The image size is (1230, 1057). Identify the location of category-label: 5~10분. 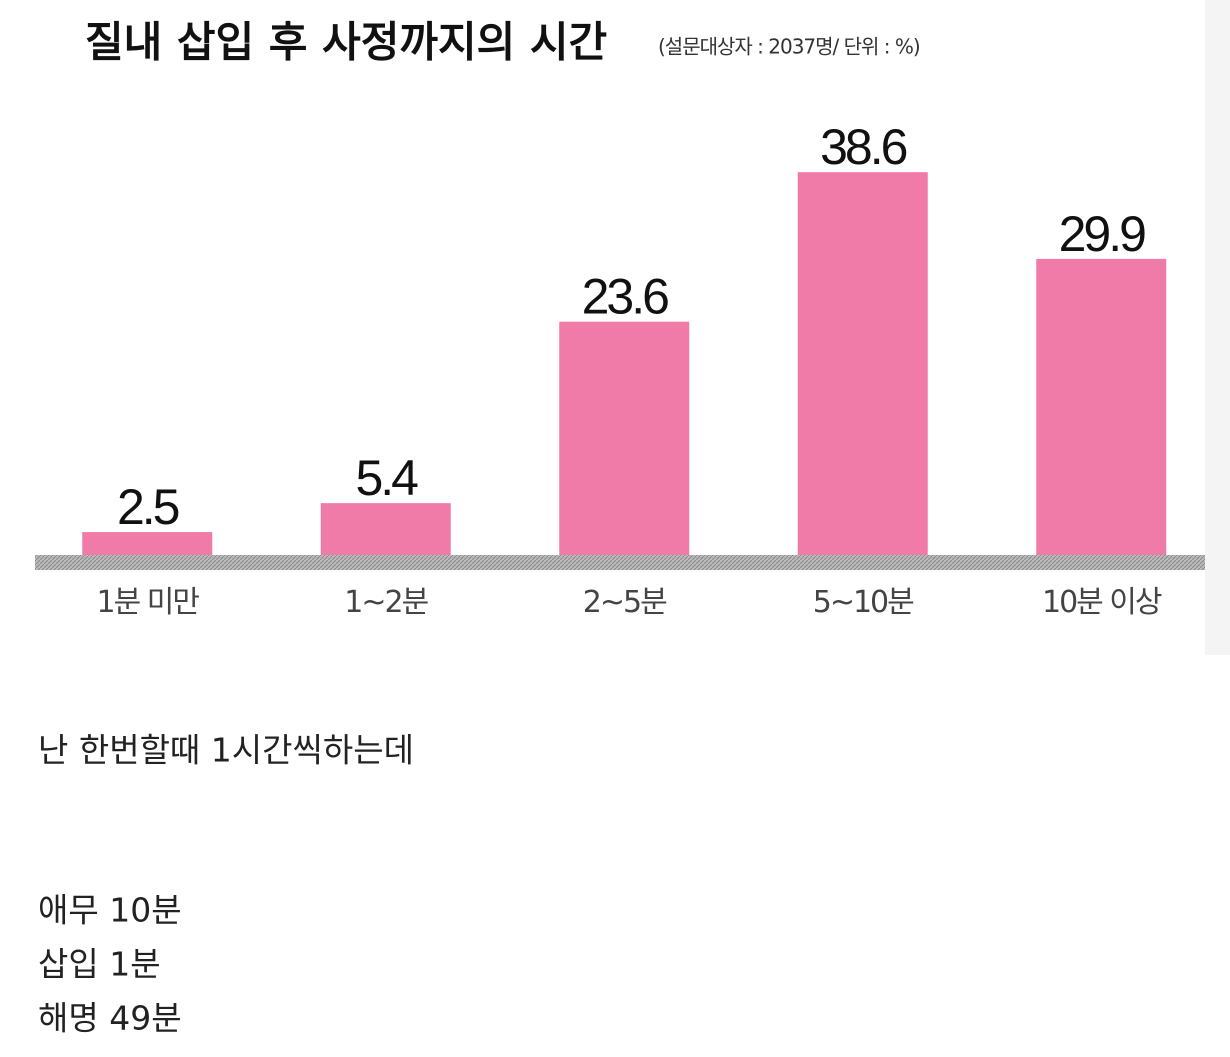
(863, 602).